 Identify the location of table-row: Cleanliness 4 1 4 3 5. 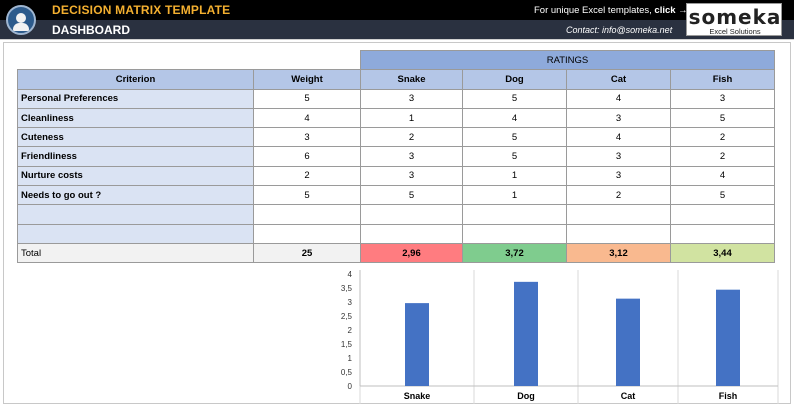
(396, 118).